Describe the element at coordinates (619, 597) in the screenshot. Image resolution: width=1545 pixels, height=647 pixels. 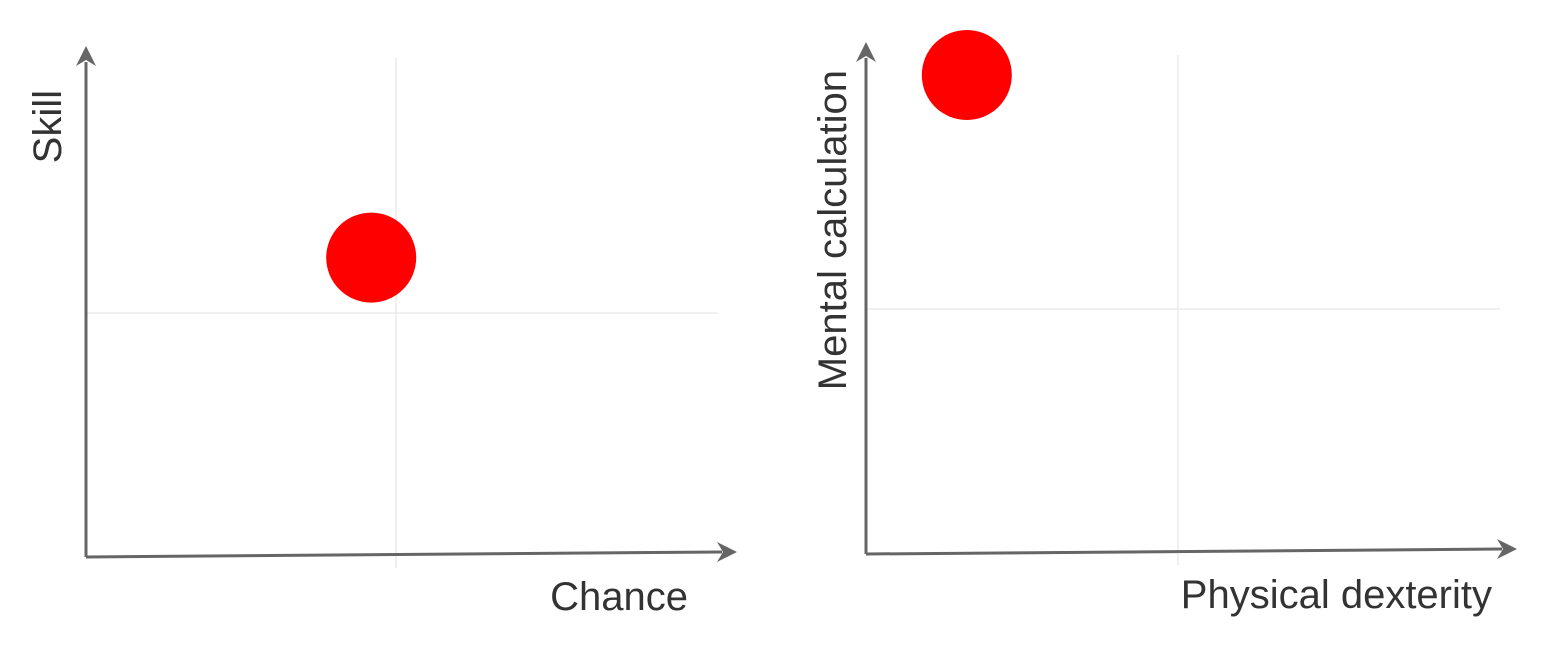
I see `x-axis-label: Chance` at that location.